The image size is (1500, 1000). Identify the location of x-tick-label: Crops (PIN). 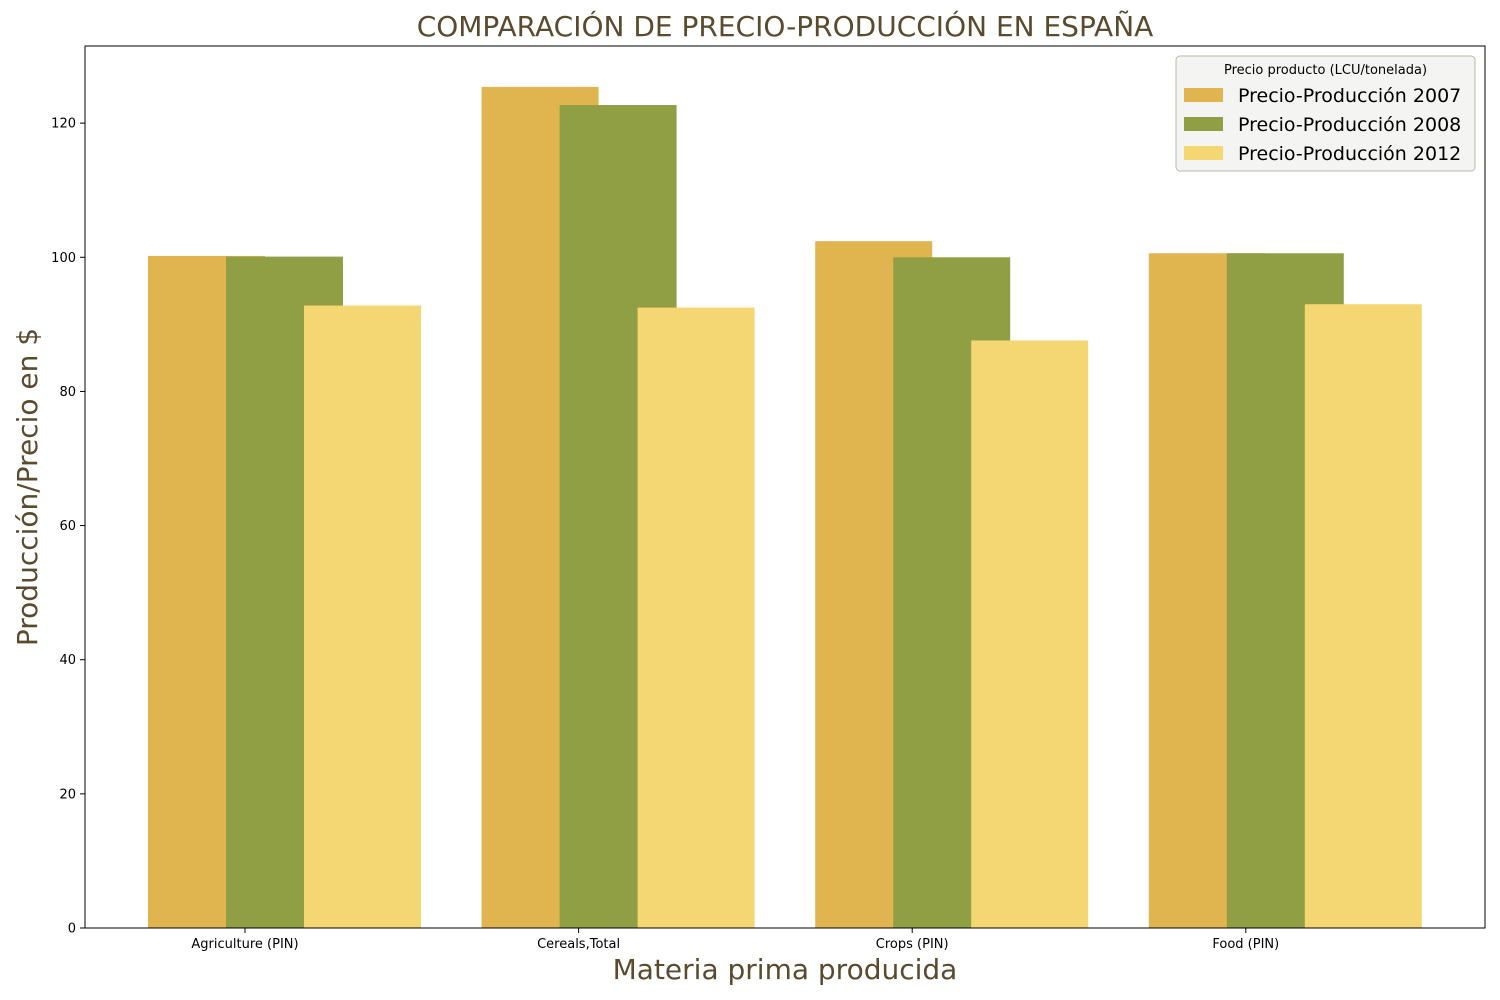
(912, 944).